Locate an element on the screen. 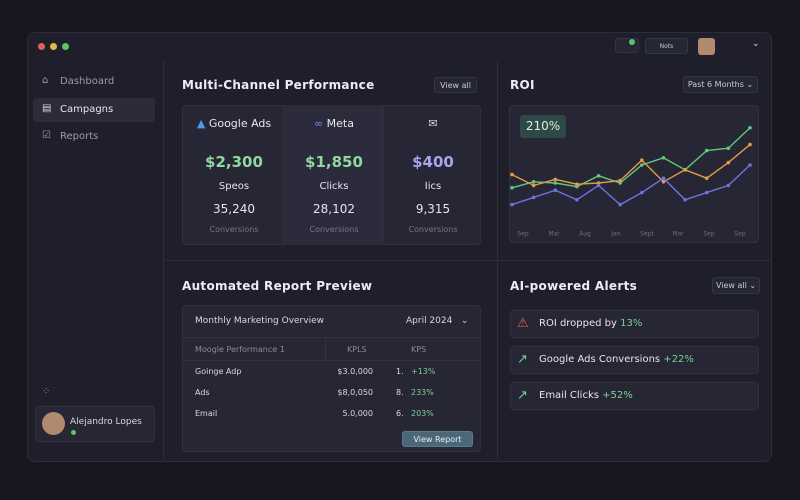 Image resolution: width=800 pixels, height=500 pixels. channel-spend: $2,300 is located at coordinates (234, 162).